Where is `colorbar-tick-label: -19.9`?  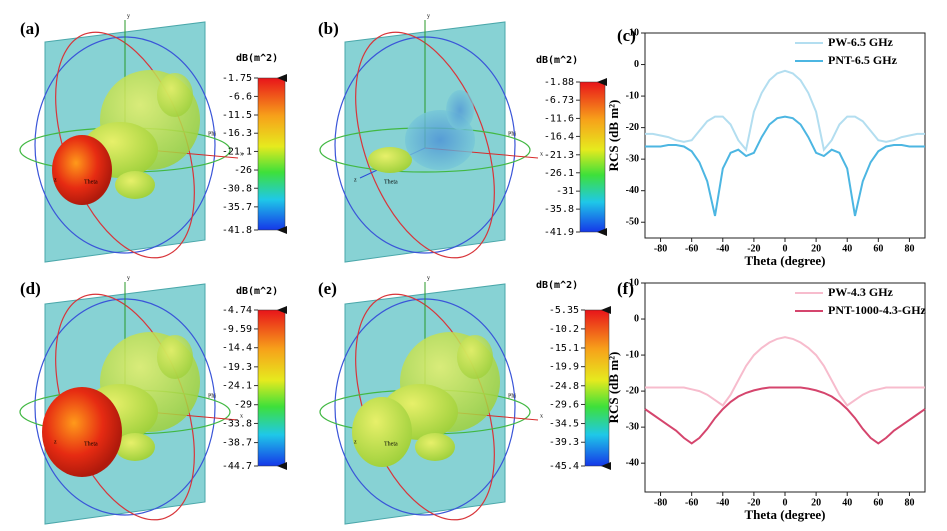 colorbar-tick-label: -19.9 is located at coordinates (564, 367).